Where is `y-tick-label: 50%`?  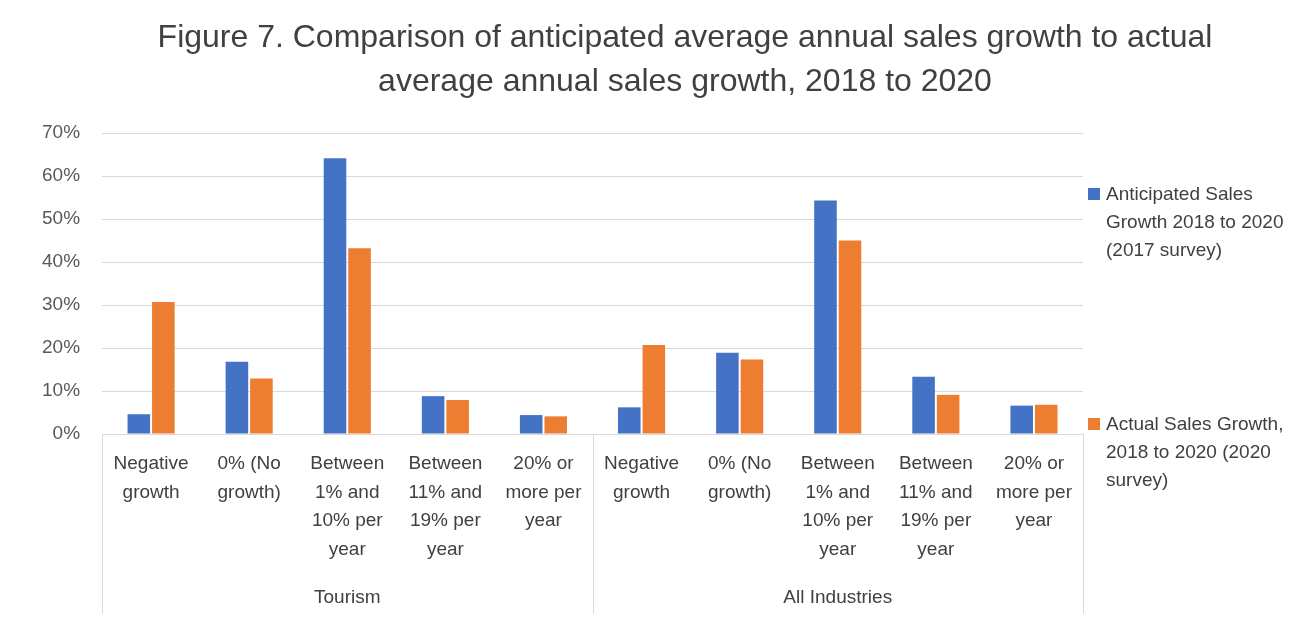
y-tick-label: 50% is located at coordinates (61, 218).